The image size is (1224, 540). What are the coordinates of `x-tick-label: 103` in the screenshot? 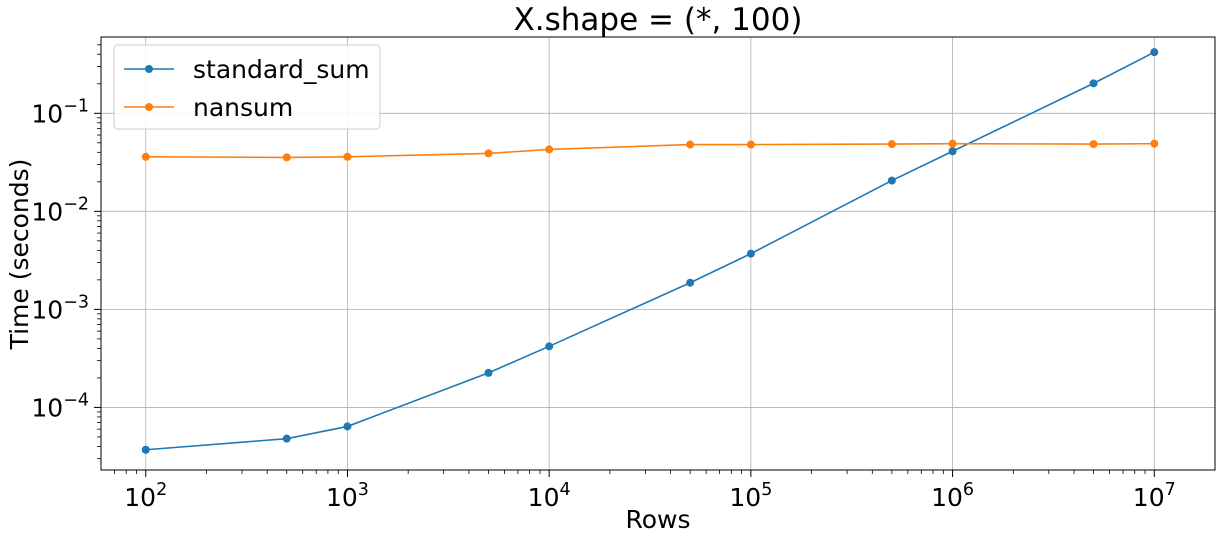 It's located at (347, 496).